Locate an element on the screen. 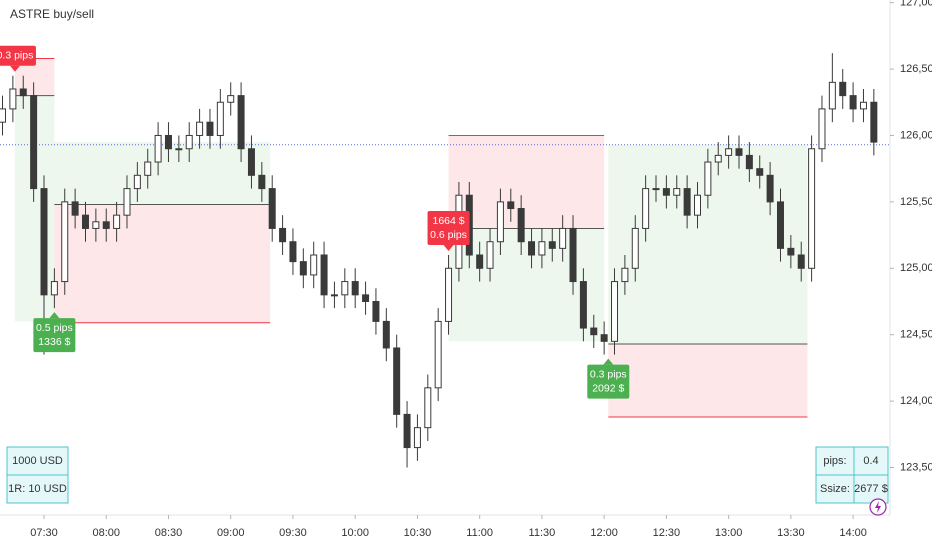 The width and height of the screenshot is (932, 550). table-text: Ssize: is located at coordinates (835, 489).